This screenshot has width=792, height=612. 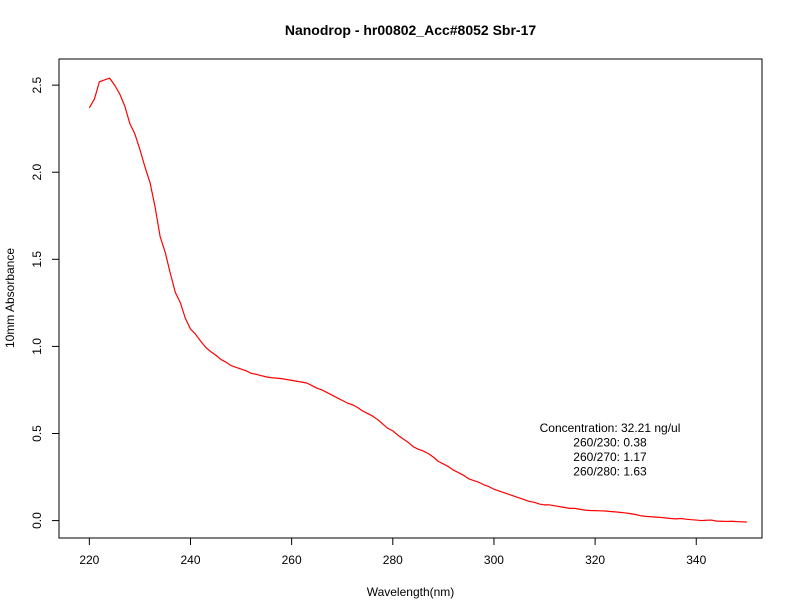 What do you see at coordinates (411, 592) in the screenshot?
I see `x-axis-label: Wavelength(nm)` at bounding box center [411, 592].